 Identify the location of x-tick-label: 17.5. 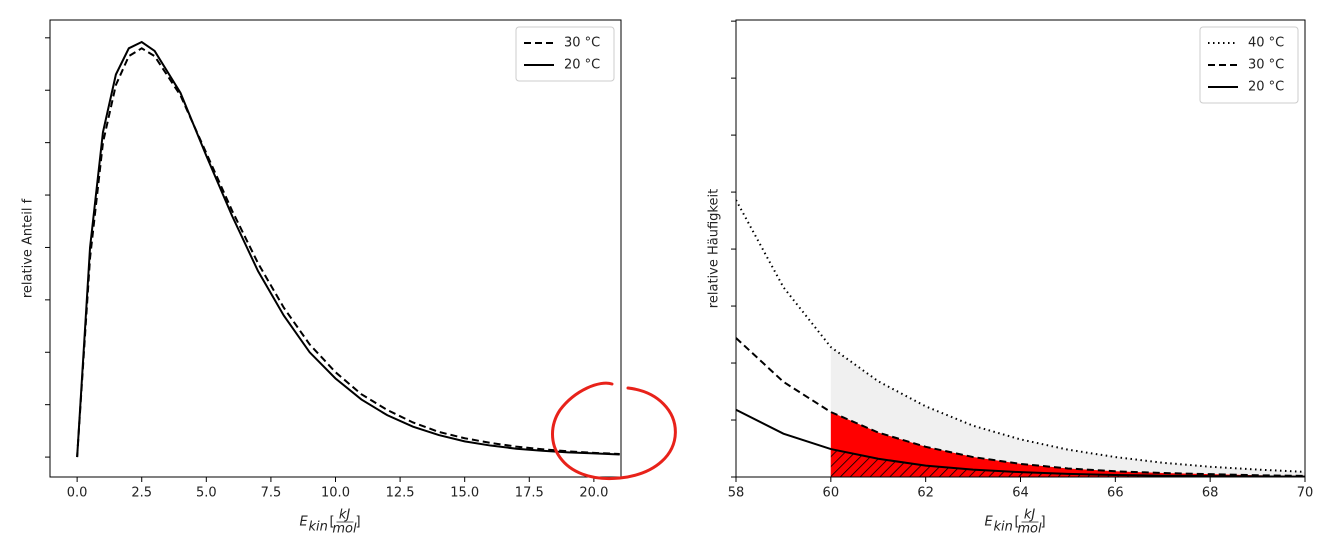
(529, 493).